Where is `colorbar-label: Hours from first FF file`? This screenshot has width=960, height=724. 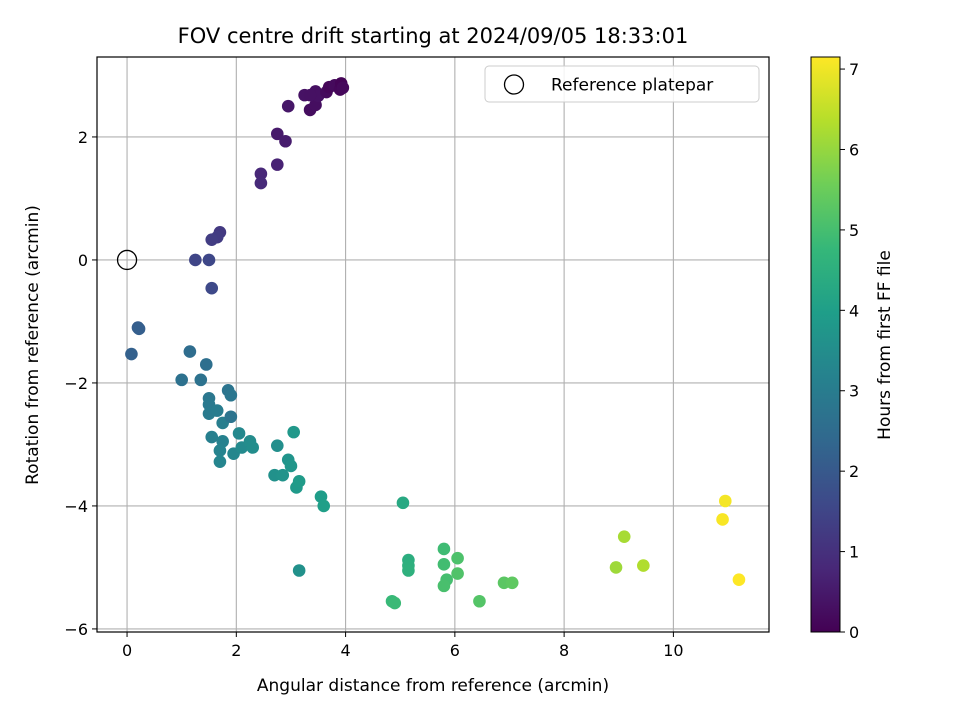
colorbar-label: Hours from first FF file is located at coordinates (885, 345).